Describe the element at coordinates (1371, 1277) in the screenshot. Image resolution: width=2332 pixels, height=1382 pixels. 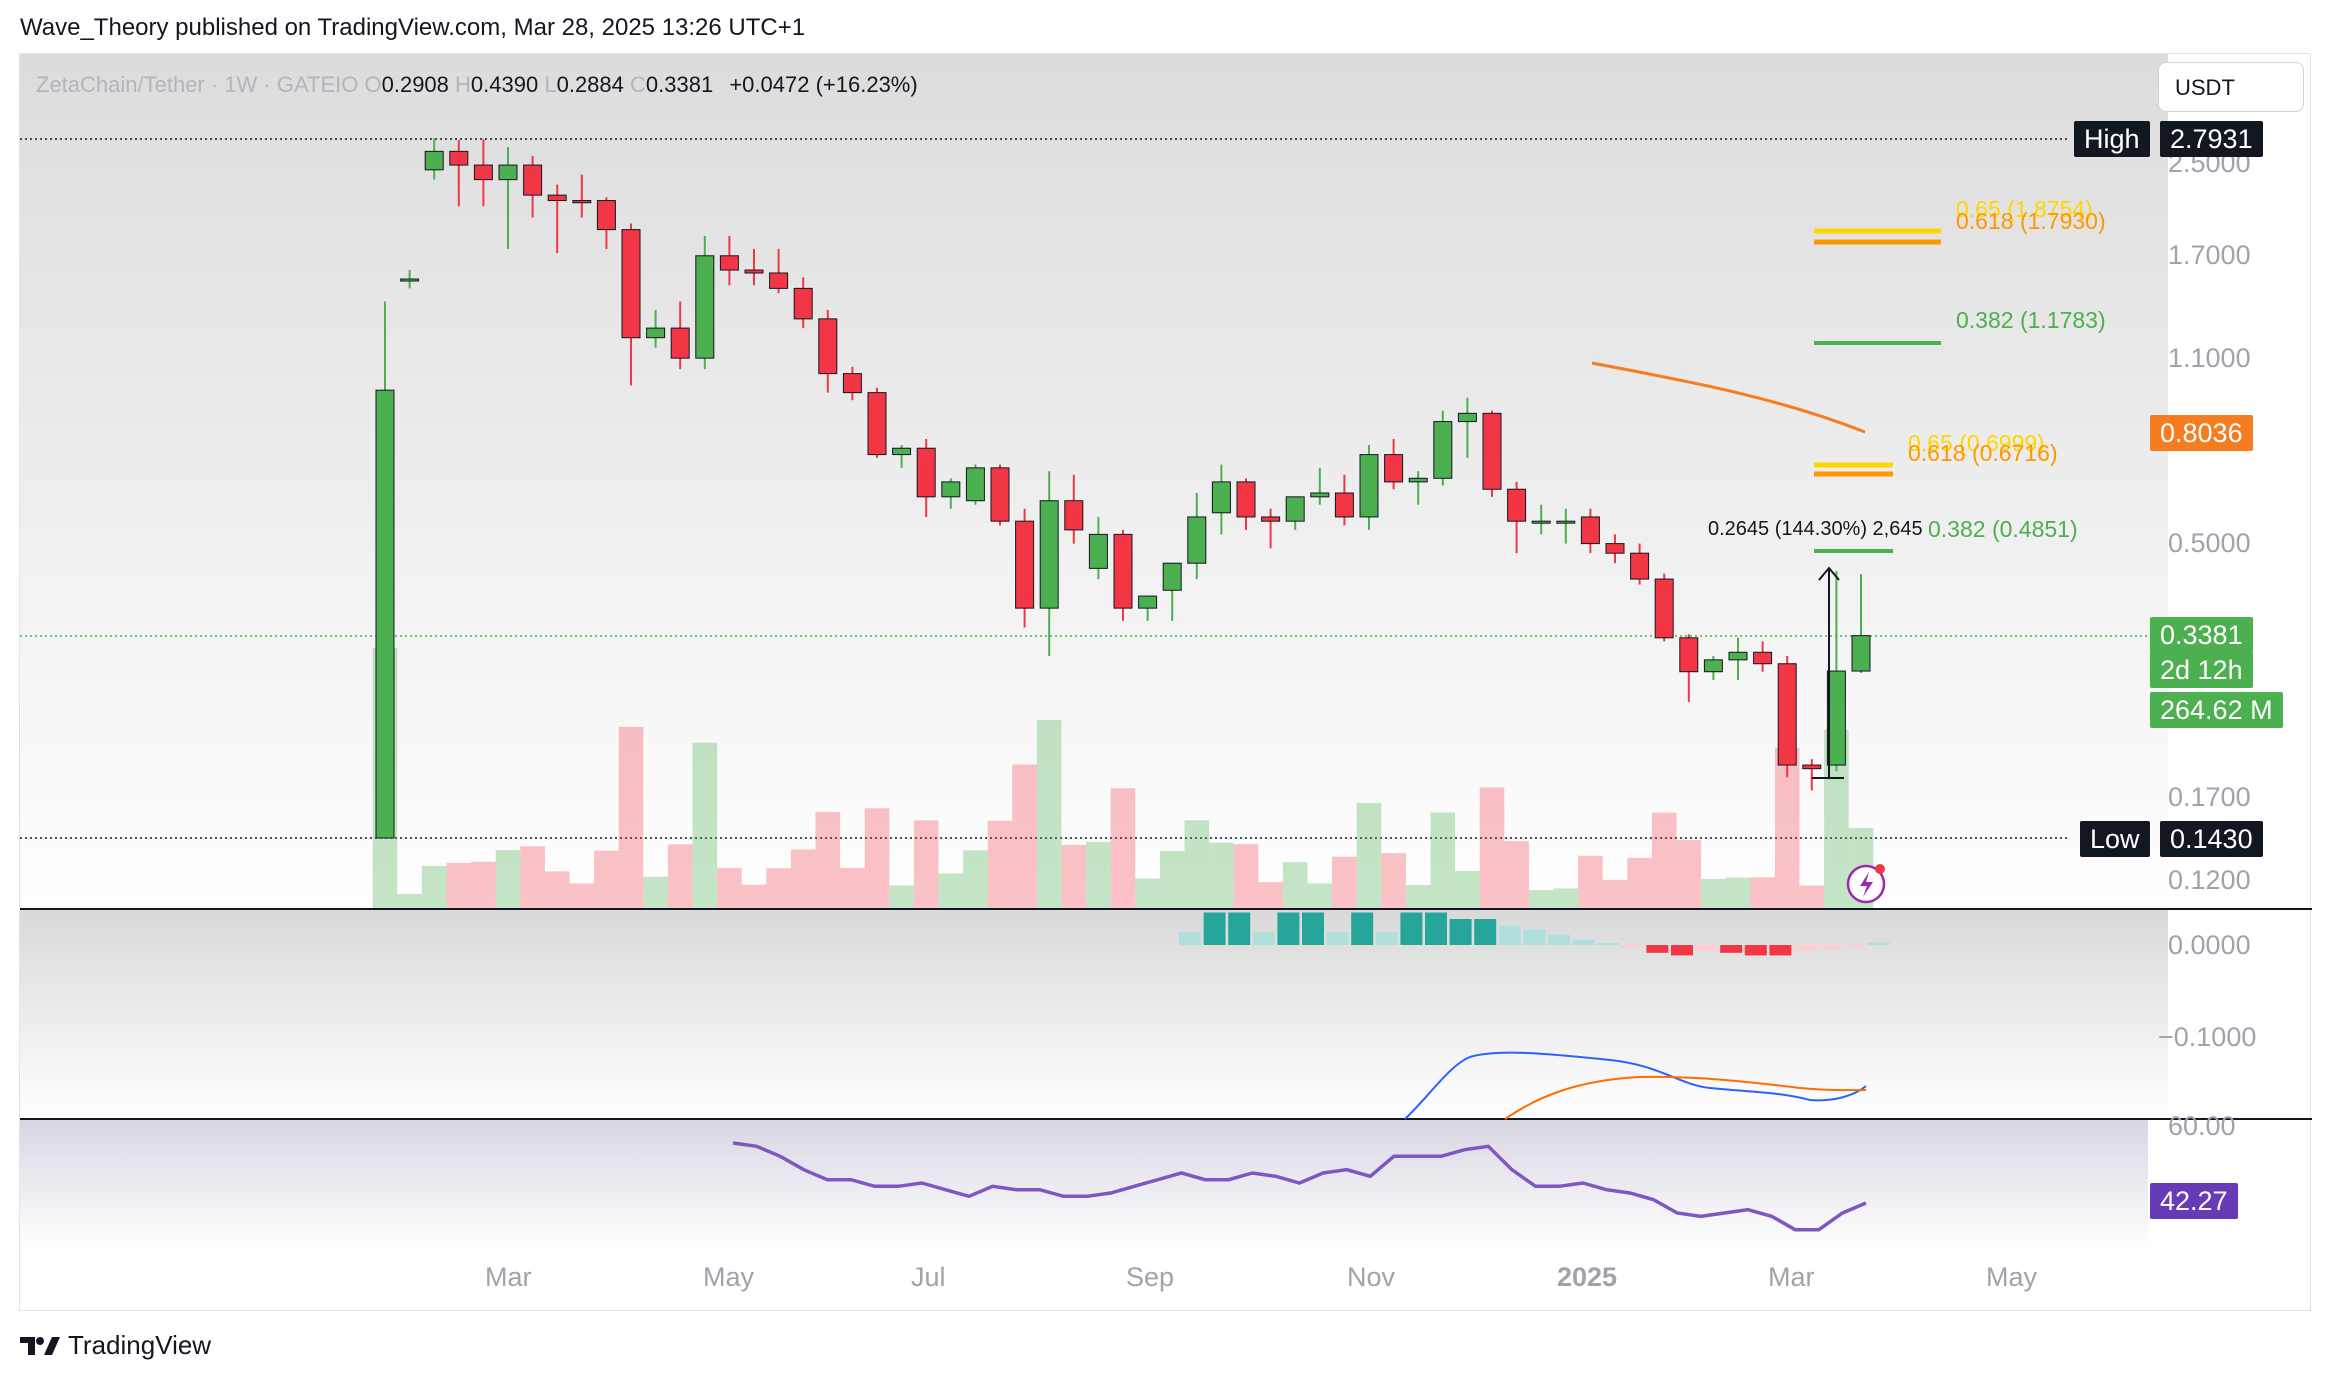
I see `time-axis-tick: Nov` at that location.